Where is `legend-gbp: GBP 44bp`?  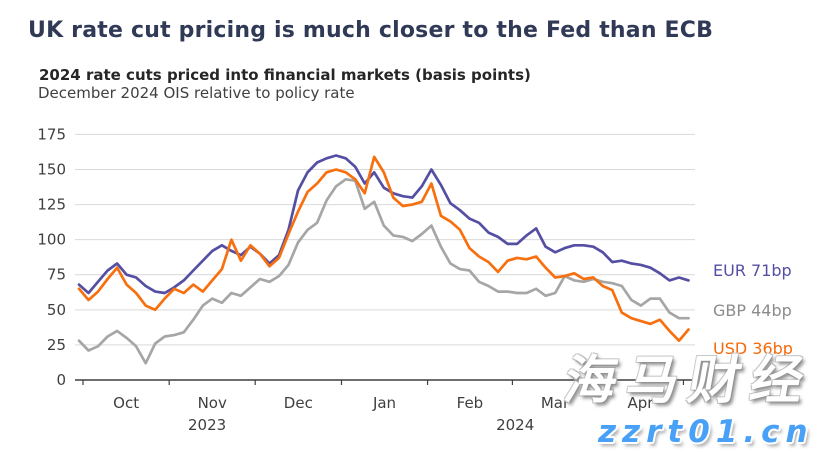
legend-gbp: GBP 44bp is located at coordinates (752, 310).